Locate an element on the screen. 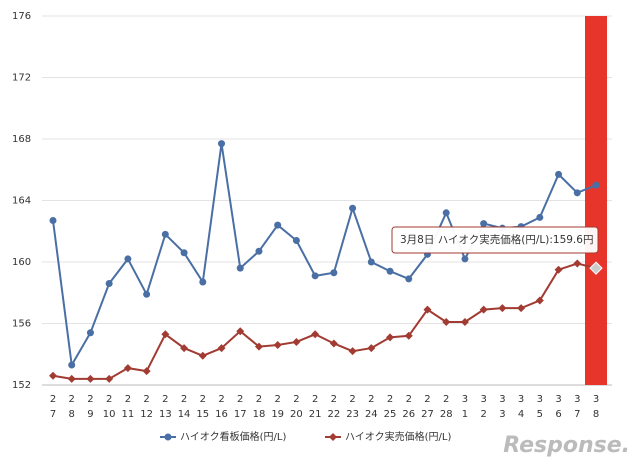 Image resolution: width=640 pixels, height=465 pixels. x-tick-label: 19 is located at coordinates (277, 414).